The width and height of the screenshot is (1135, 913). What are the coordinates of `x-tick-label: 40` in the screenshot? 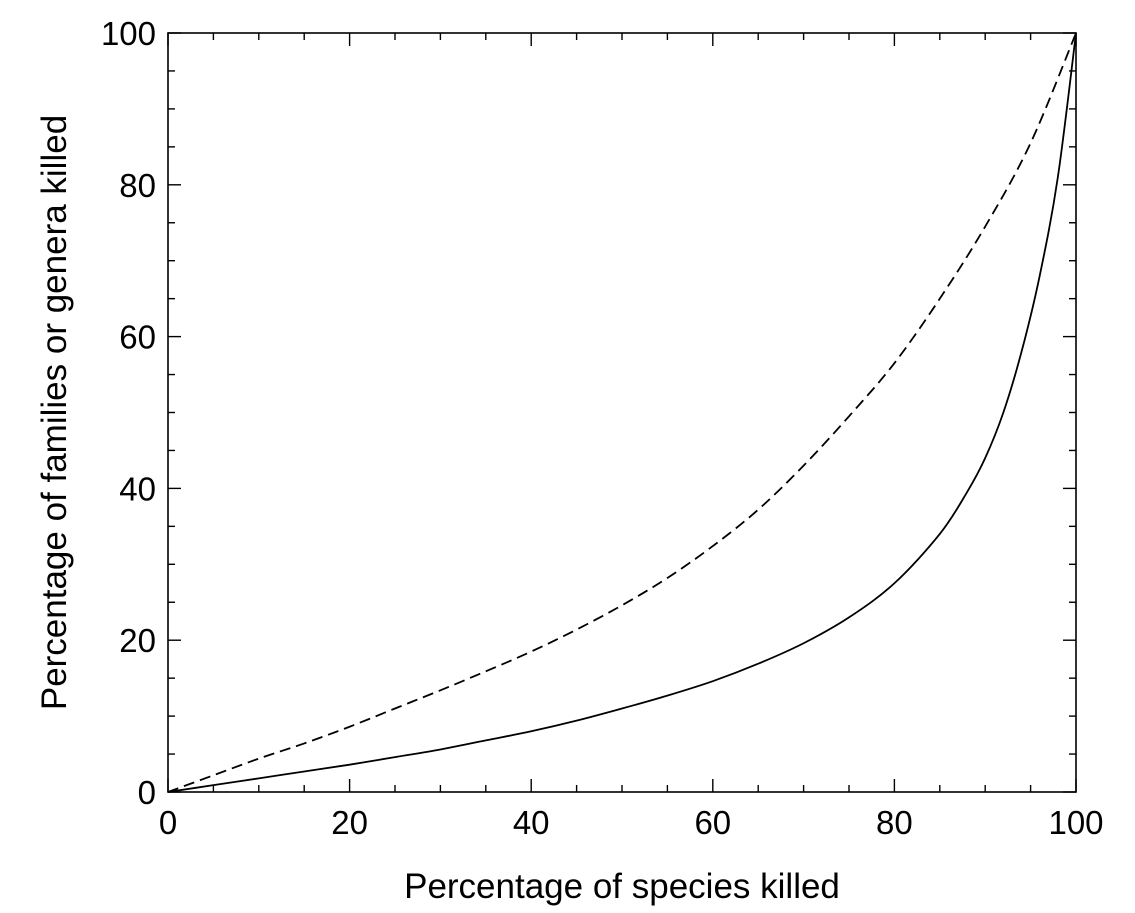 It's located at (531, 822).